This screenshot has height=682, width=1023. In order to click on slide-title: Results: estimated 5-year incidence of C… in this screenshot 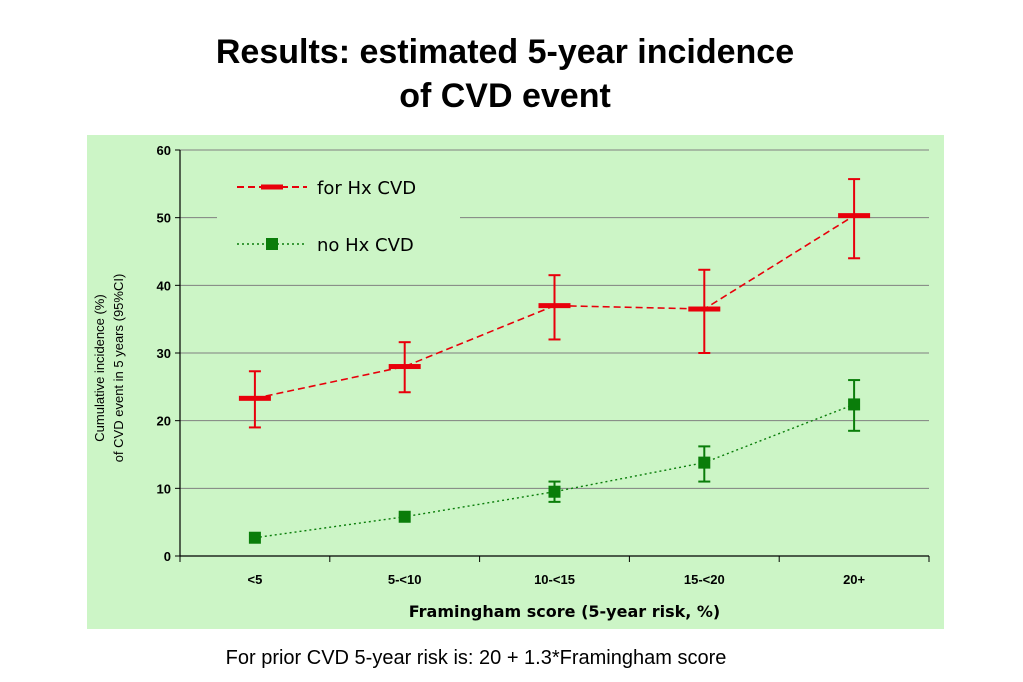, I will do `click(505, 74)`.